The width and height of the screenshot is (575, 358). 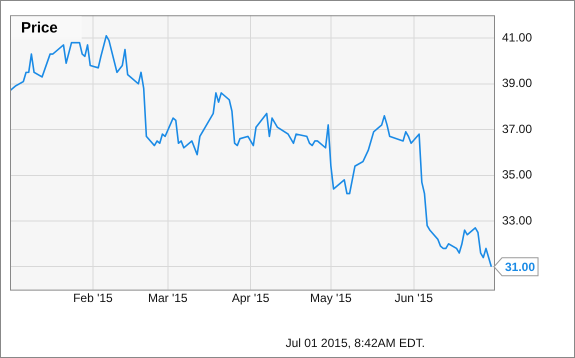 What do you see at coordinates (93, 298) in the screenshot?
I see `x-tick-label: Feb '15` at bounding box center [93, 298].